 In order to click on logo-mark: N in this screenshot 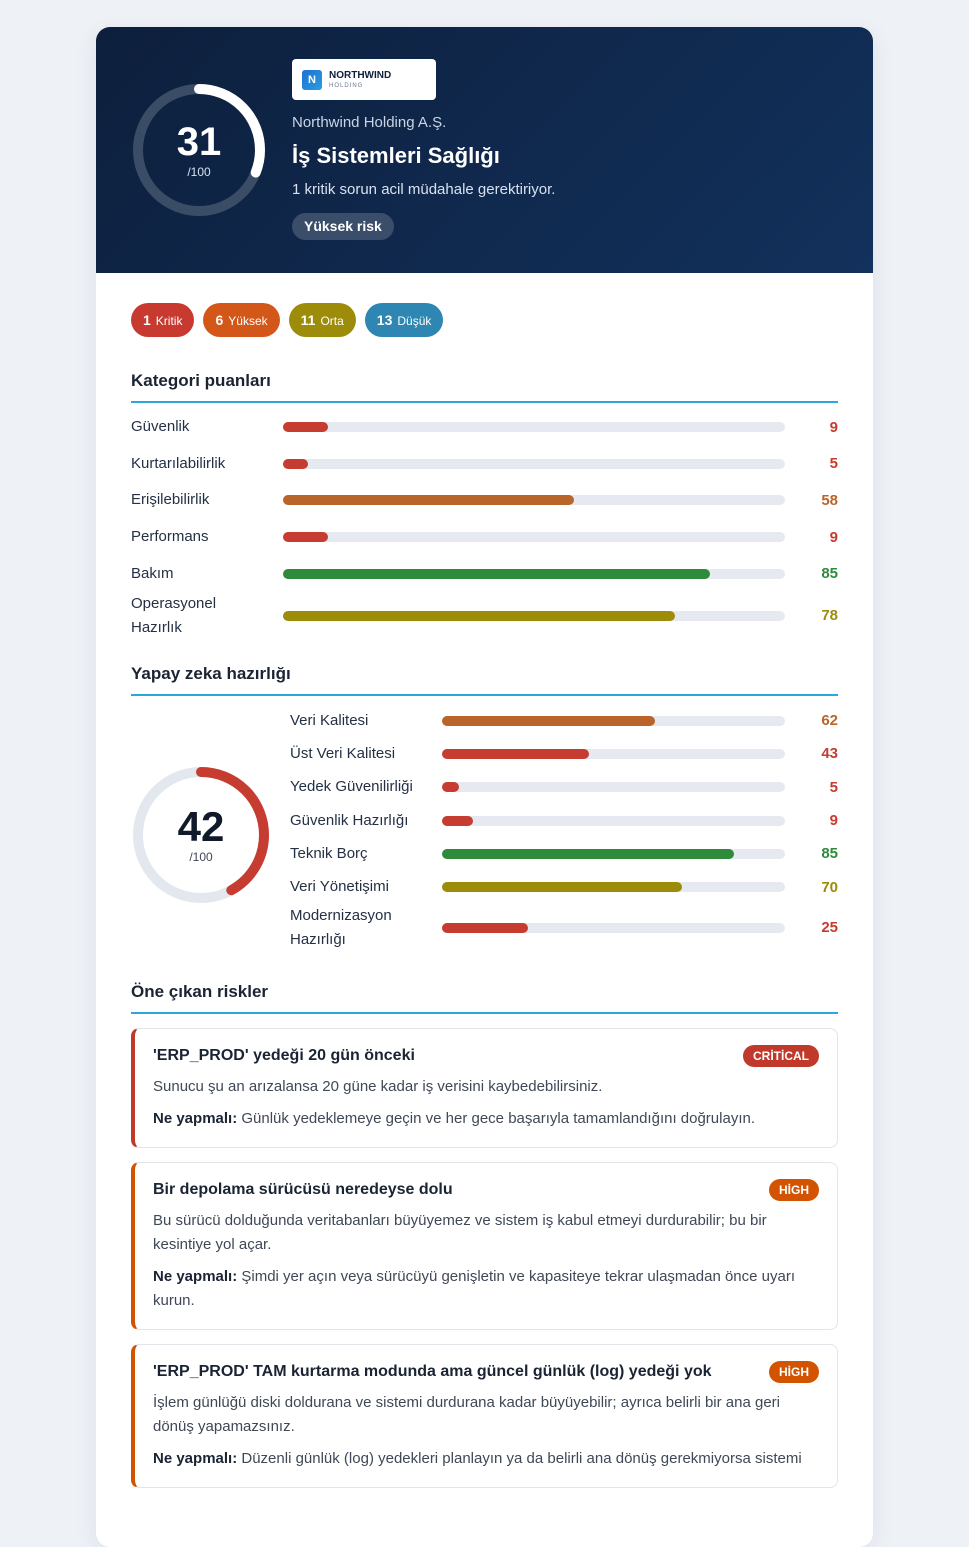, I will do `click(312, 79)`.